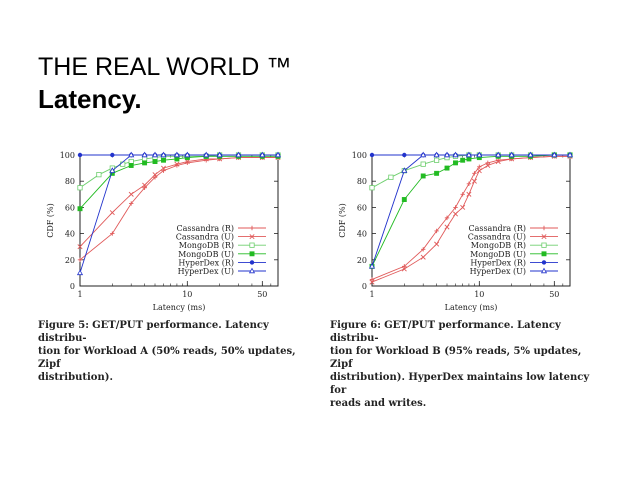  Describe the element at coordinates (355, 325) in the screenshot. I see `figure-6-label: Figure 6:` at that location.